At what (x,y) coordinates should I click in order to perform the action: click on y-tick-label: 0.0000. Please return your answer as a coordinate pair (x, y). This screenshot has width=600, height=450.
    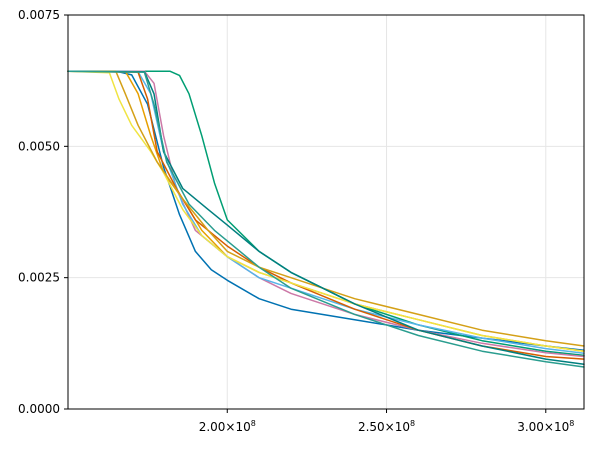
    Looking at the image, I should click on (39, 409).